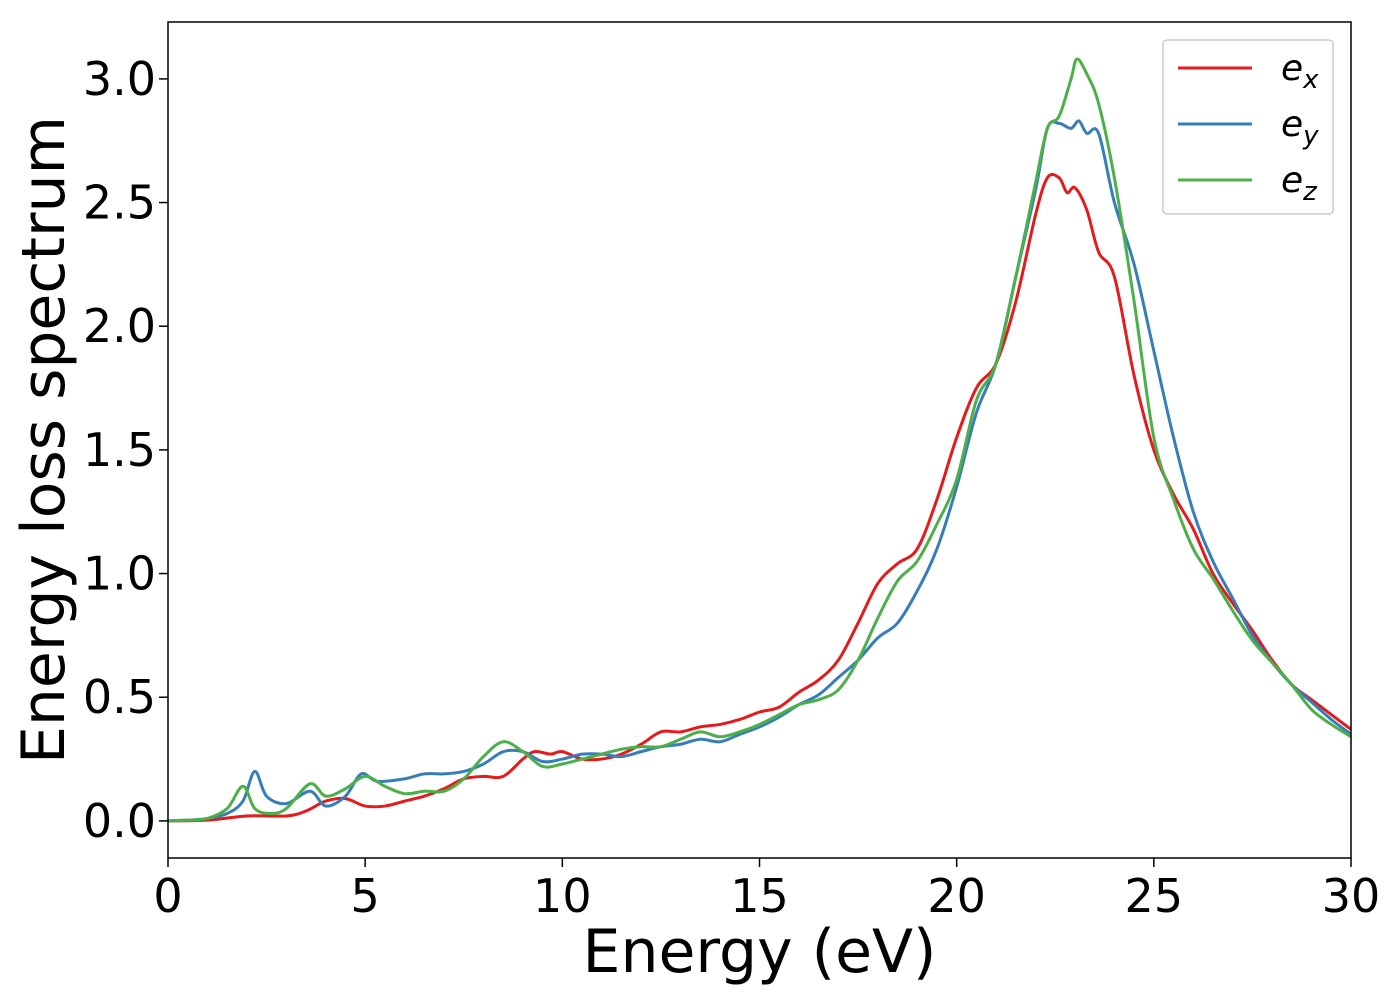  Describe the element at coordinates (365, 896) in the screenshot. I see `x-tick-label: 5` at that location.